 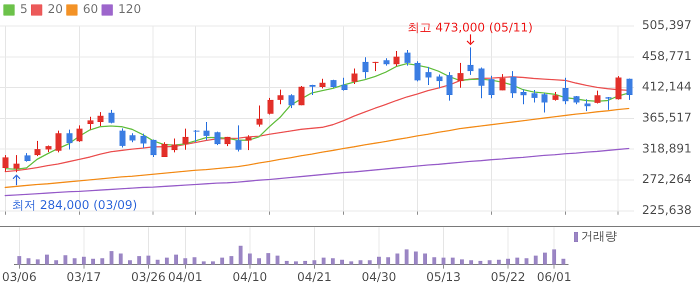 I want to click on y-tick-label: 318,891, so click(x=667, y=148).